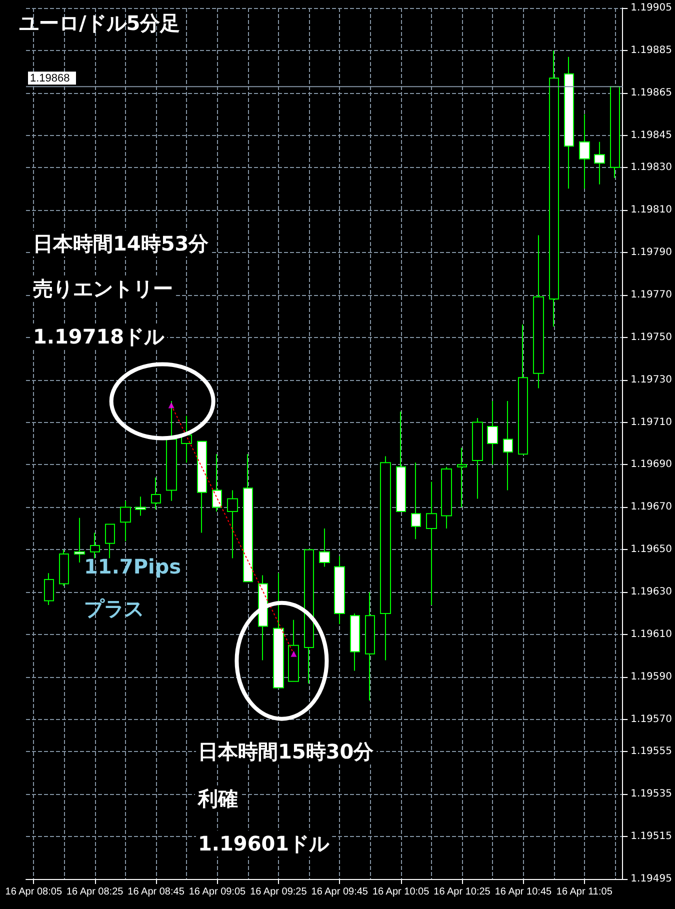 This screenshot has height=909, width=675. Describe the element at coordinates (651, 507) in the screenshot. I see `y-tick-label: 1.19670` at that location.